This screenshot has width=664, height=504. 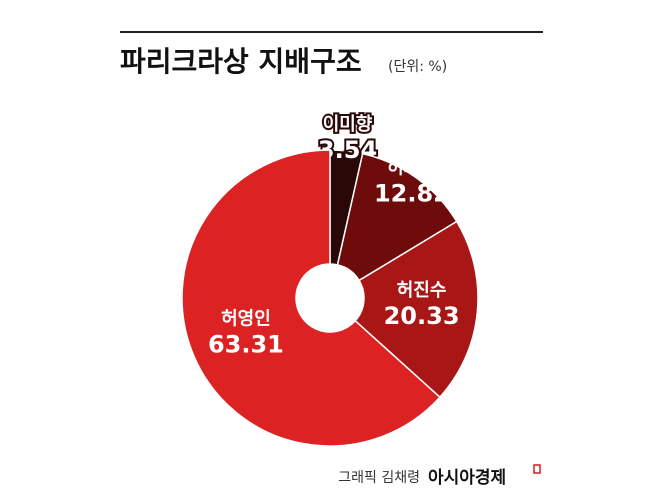 I want to click on chart-subtitle: (단위: %), so click(x=417, y=67).